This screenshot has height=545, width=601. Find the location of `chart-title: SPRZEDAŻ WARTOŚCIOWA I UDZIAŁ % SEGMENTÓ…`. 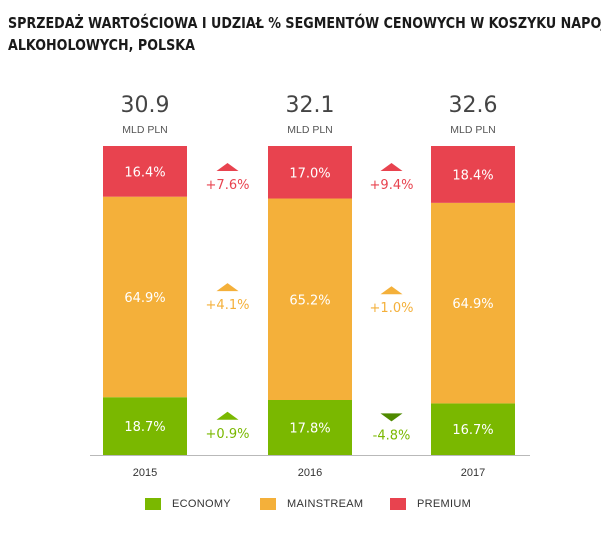

chart-title: SPRZEDAŻ WARTOŚCIOWA I UDZIAŁ % SEGMENTÓ… is located at coordinates (304, 34).